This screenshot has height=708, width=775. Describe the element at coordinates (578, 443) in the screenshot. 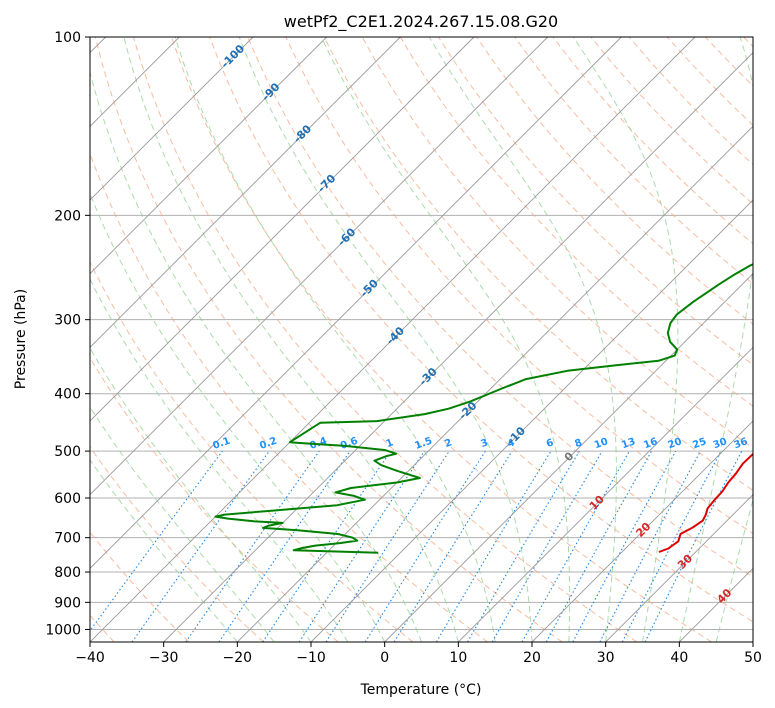

I see `mixing-ratio-label: 8` at that location.